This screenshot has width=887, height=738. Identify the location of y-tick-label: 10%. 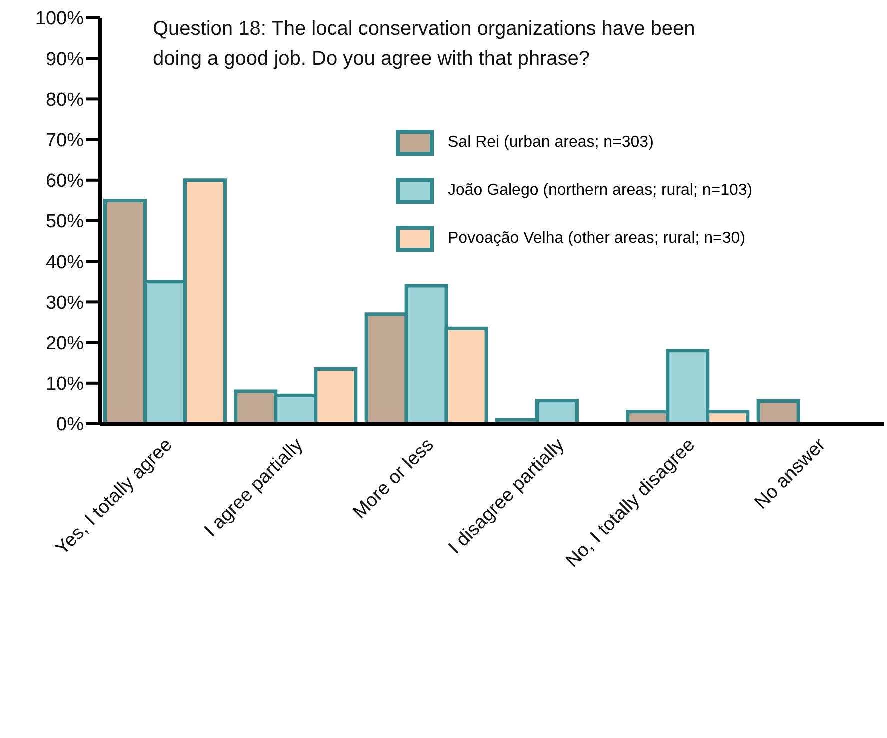
(65, 385).